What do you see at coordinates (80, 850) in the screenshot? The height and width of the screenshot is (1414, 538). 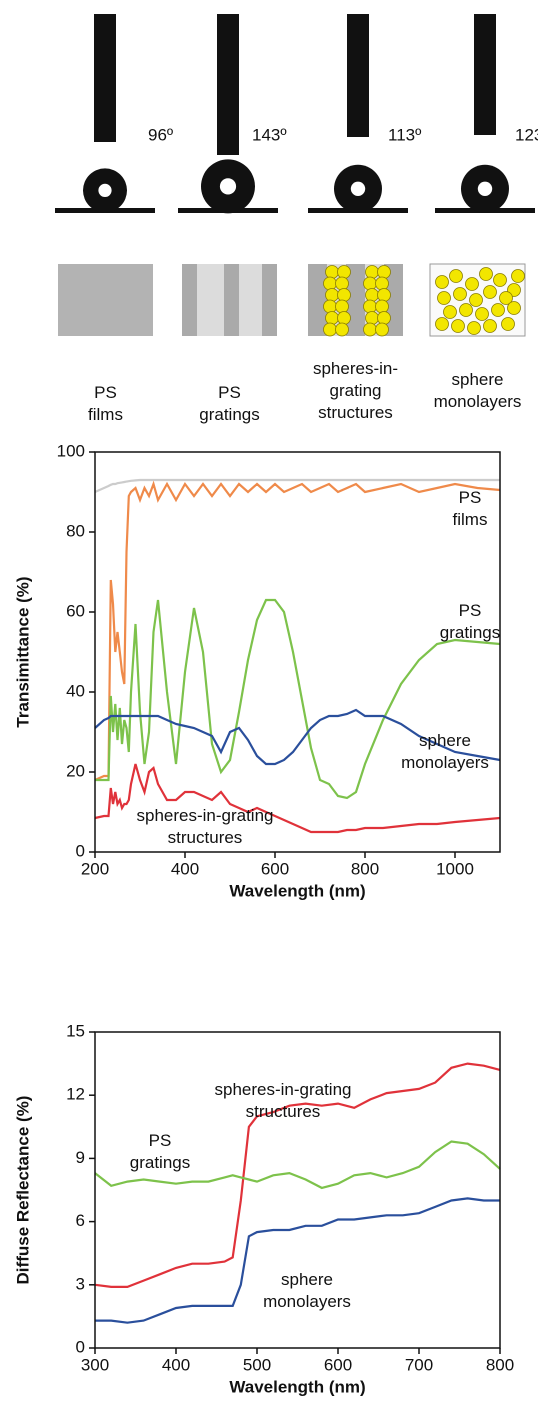 I see `y-tick-label: 0` at bounding box center [80, 850].